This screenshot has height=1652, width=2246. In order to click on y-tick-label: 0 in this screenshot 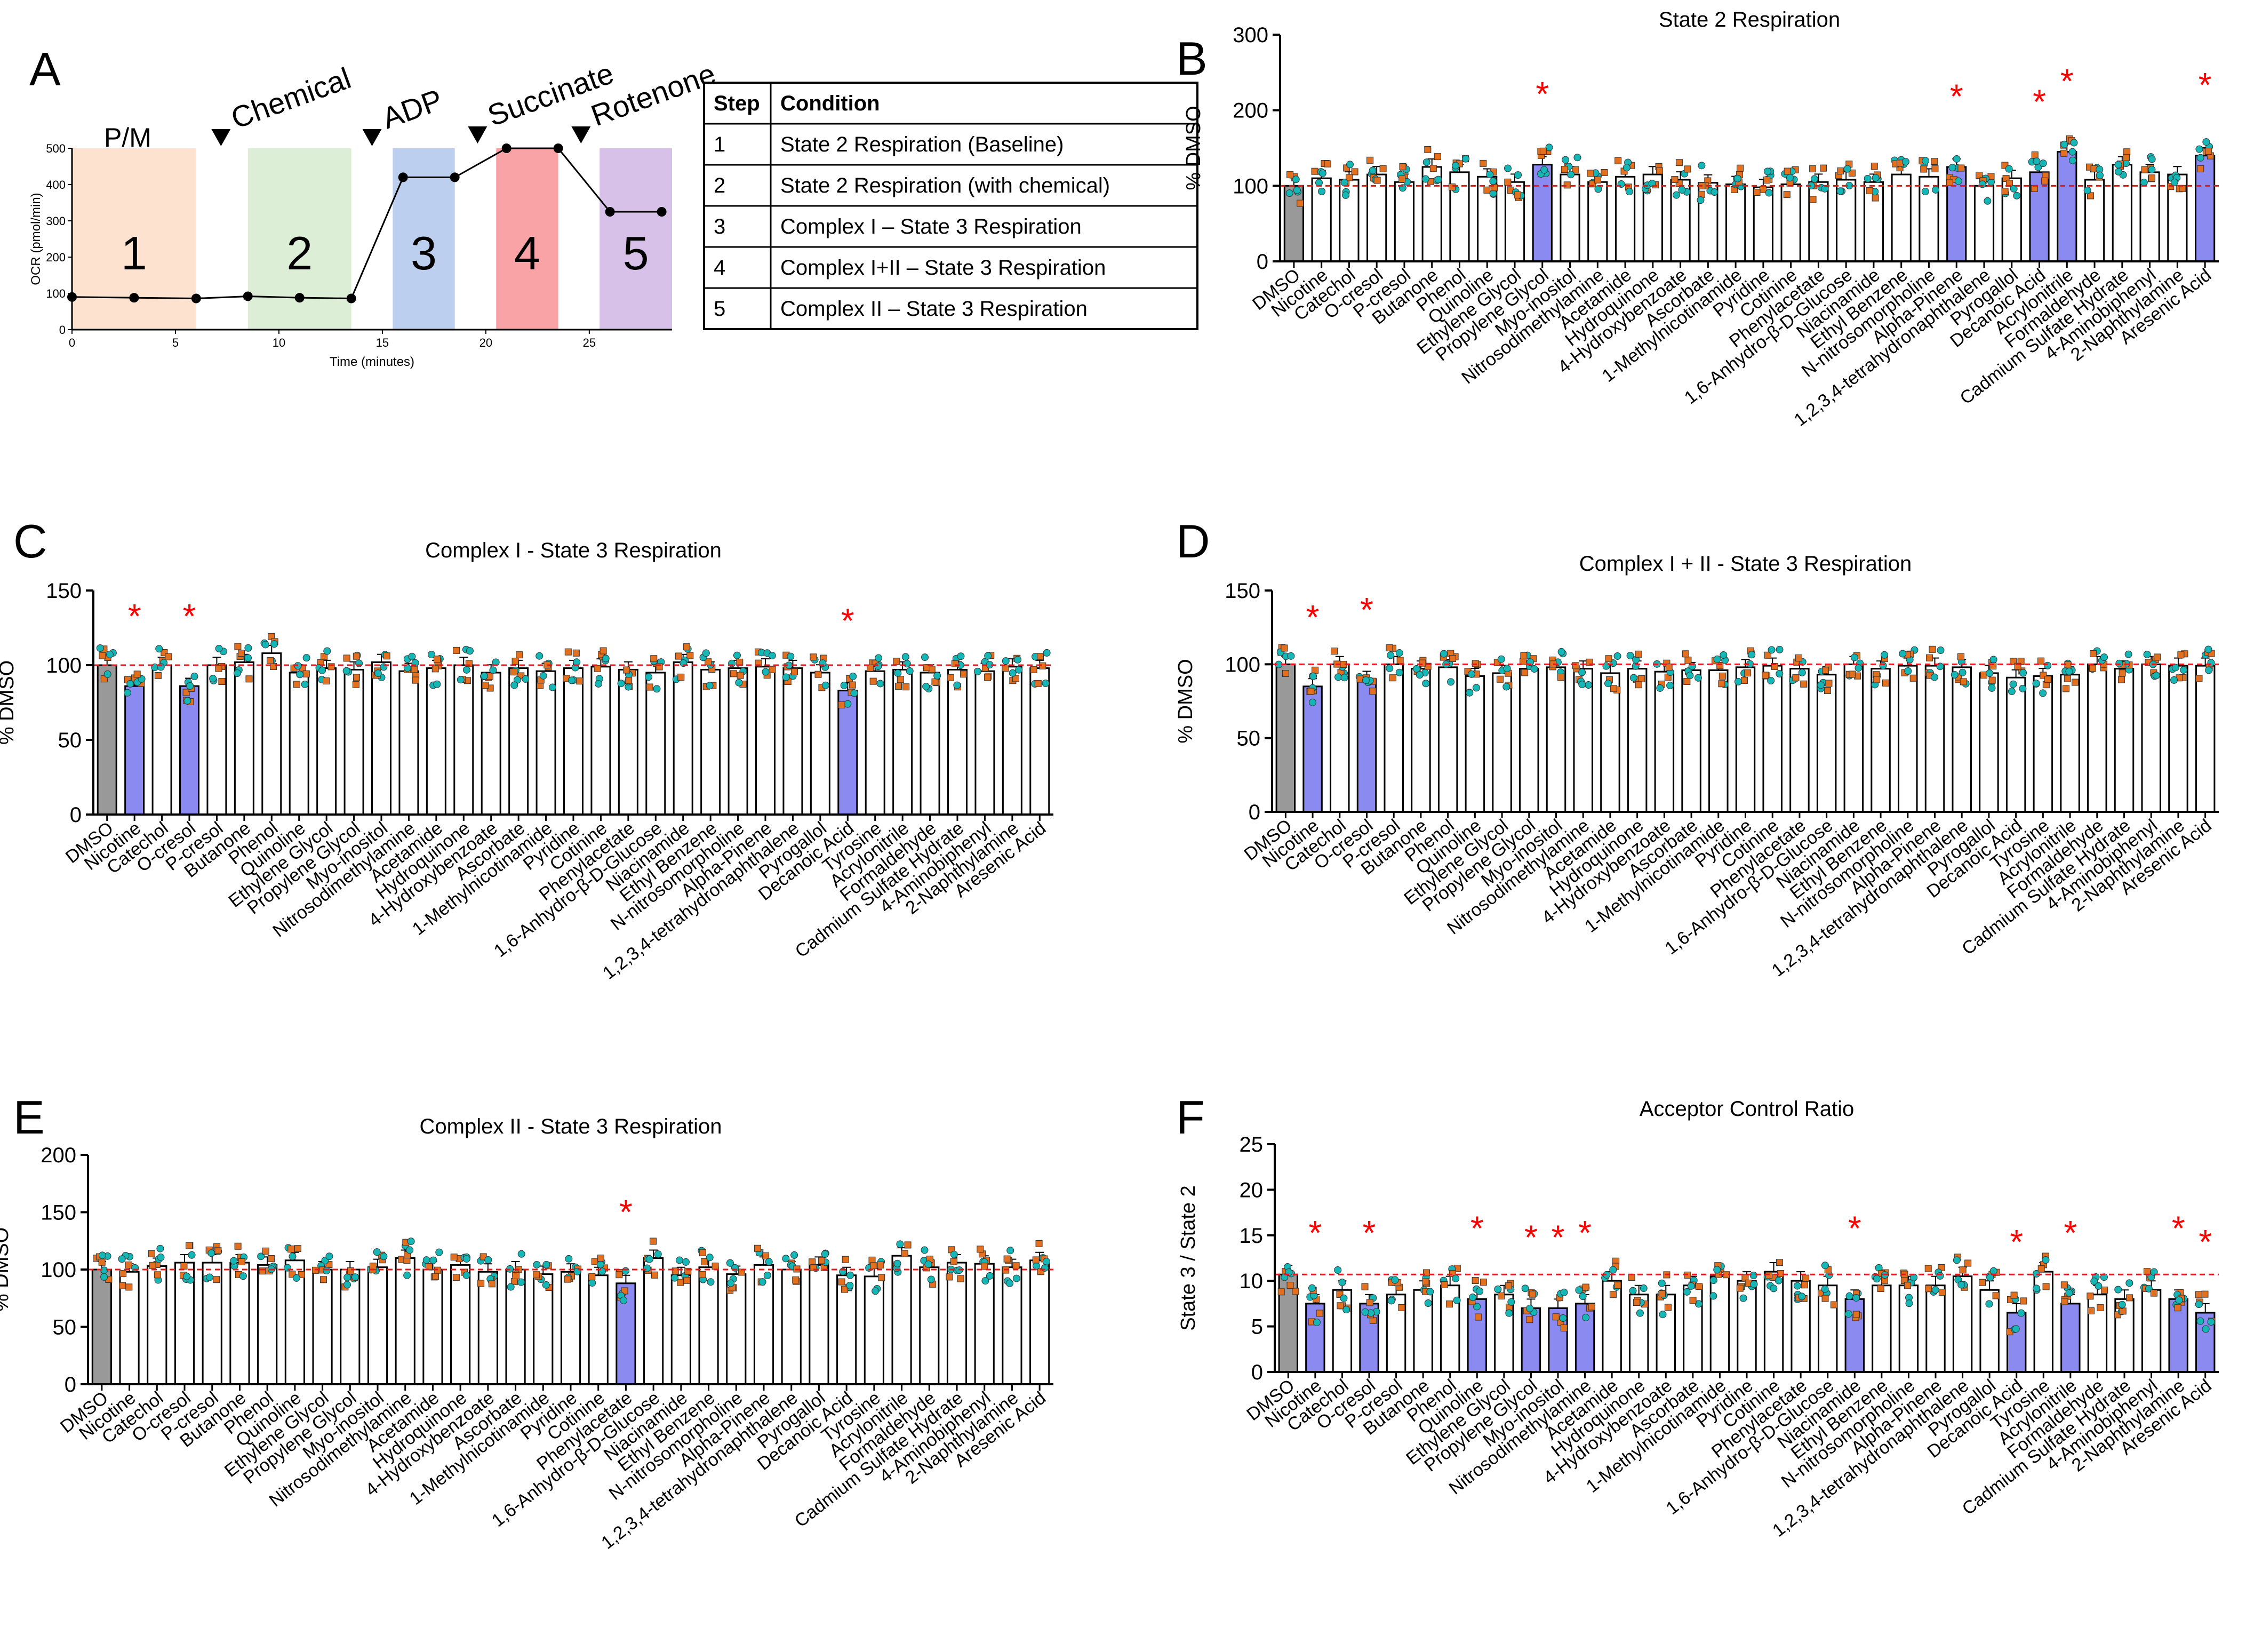, I will do `click(1257, 1372)`.